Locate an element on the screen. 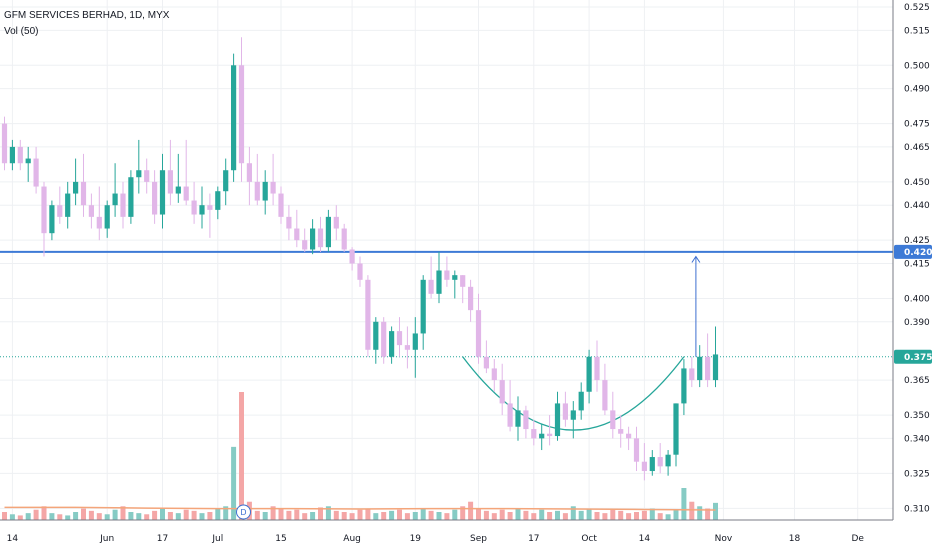 This screenshot has width=932, height=550. price-tick-label: 0.425 is located at coordinates (917, 241).